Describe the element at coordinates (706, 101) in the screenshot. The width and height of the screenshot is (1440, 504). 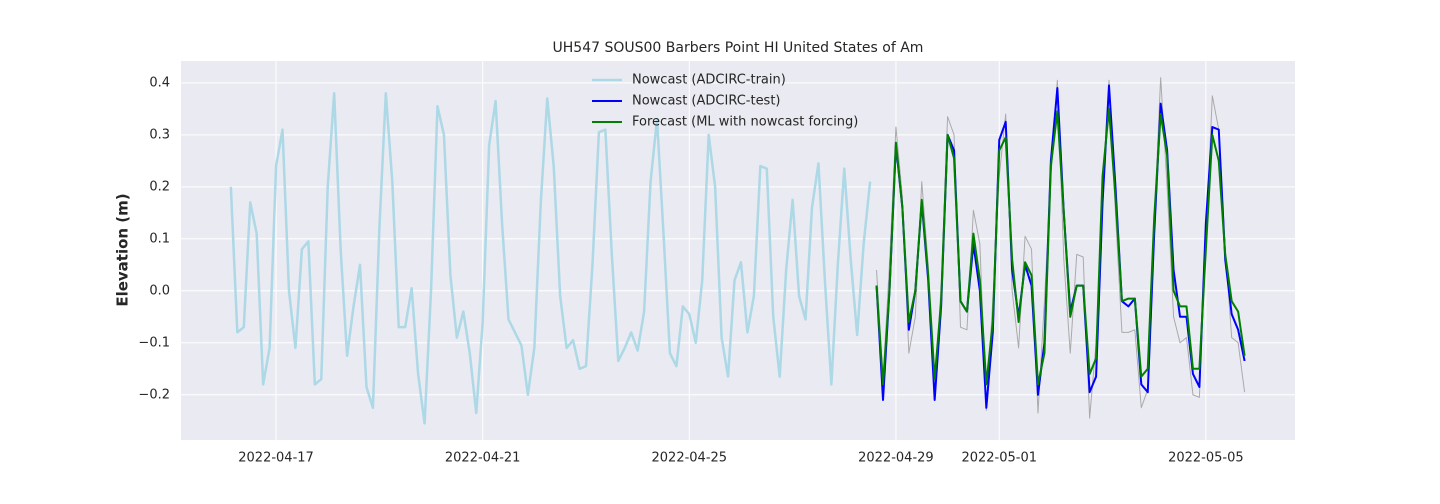
I see `legend-label: Nowcast (ADCIRC-test)` at that location.